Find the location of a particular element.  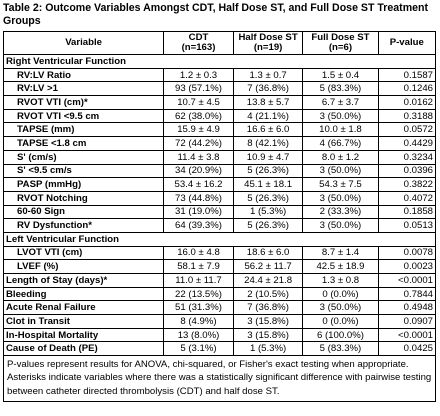

cell-full-dose: 2 (33.3%) is located at coordinates (340, 212).